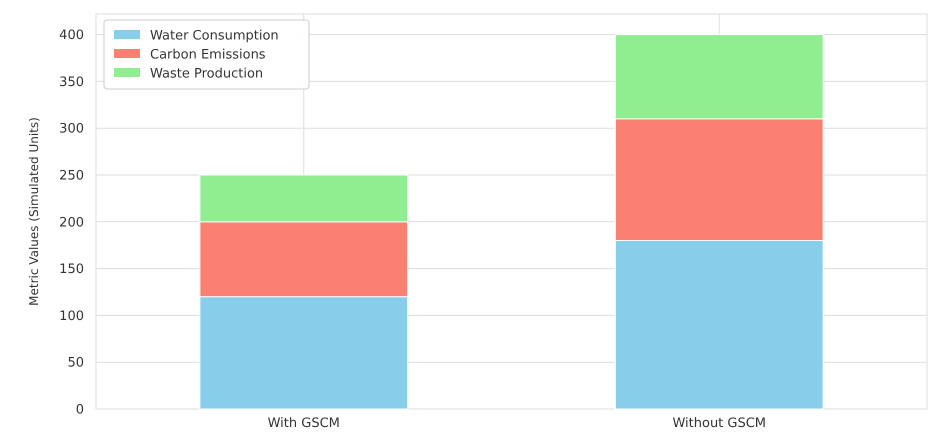 This screenshot has width=939, height=443. Describe the element at coordinates (34, 211) in the screenshot. I see `y-axis-title: Metric Values (Simulated Units)` at that location.